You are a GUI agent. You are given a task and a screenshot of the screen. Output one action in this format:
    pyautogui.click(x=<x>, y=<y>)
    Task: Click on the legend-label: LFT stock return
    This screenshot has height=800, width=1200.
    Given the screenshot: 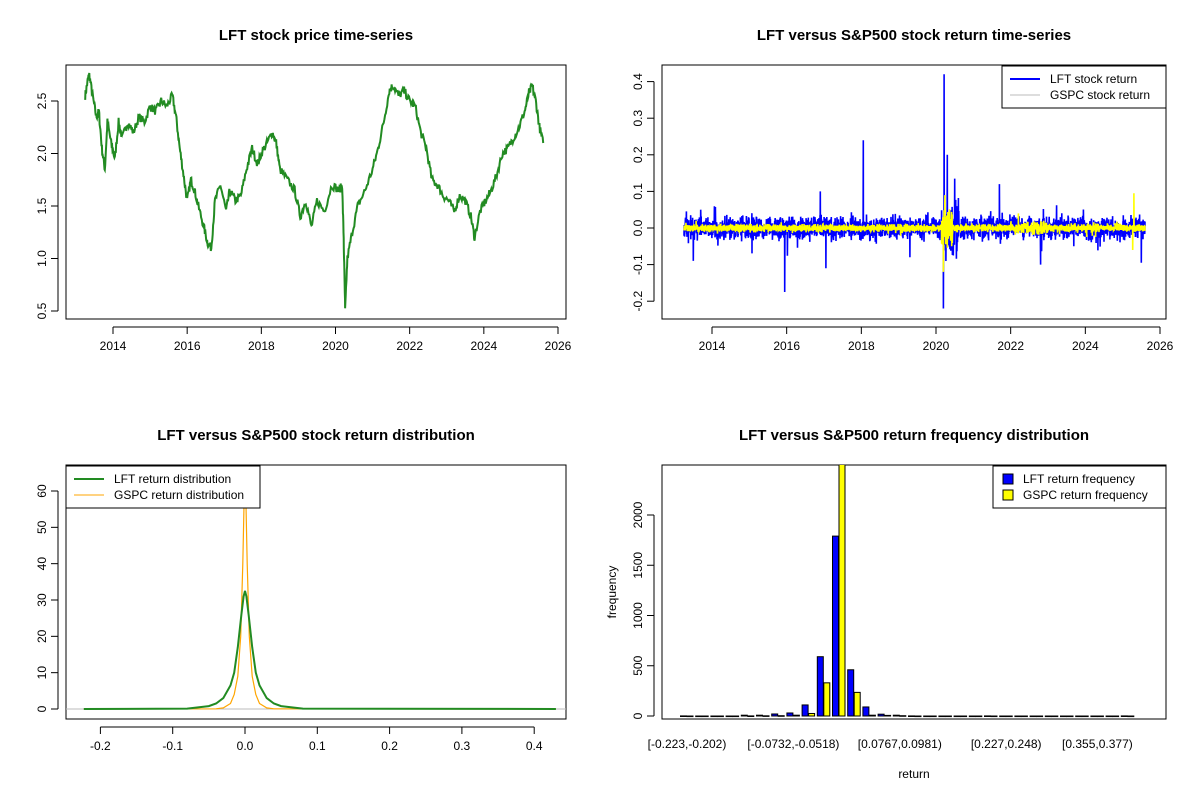 What is the action you would take?
    pyautogui.click(x=1093, y=79)
    